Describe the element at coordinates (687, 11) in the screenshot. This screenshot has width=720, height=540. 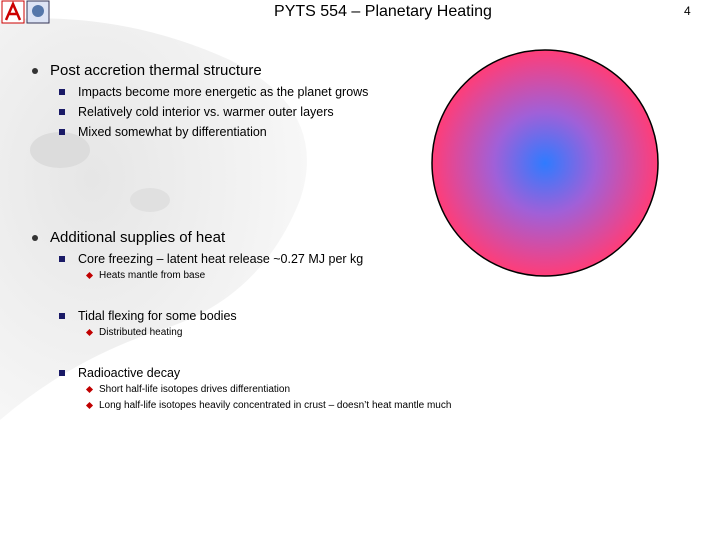
I see `page-number: 4` at that location.